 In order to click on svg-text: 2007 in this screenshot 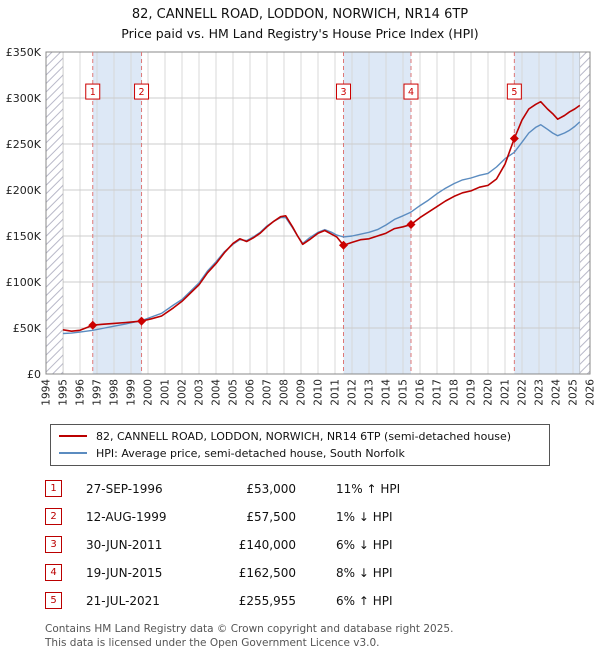, I will do `click(268, 392)`.